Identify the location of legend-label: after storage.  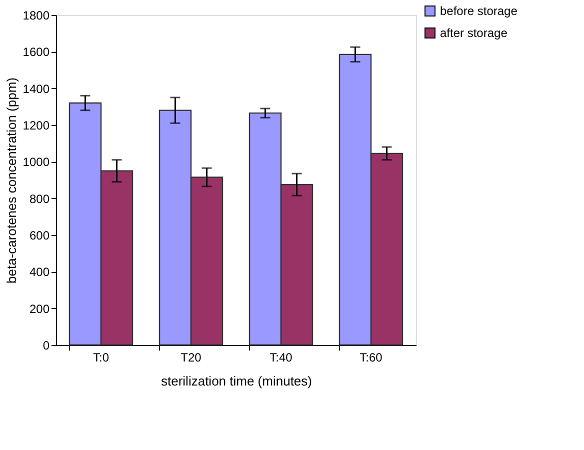
(474, 33).